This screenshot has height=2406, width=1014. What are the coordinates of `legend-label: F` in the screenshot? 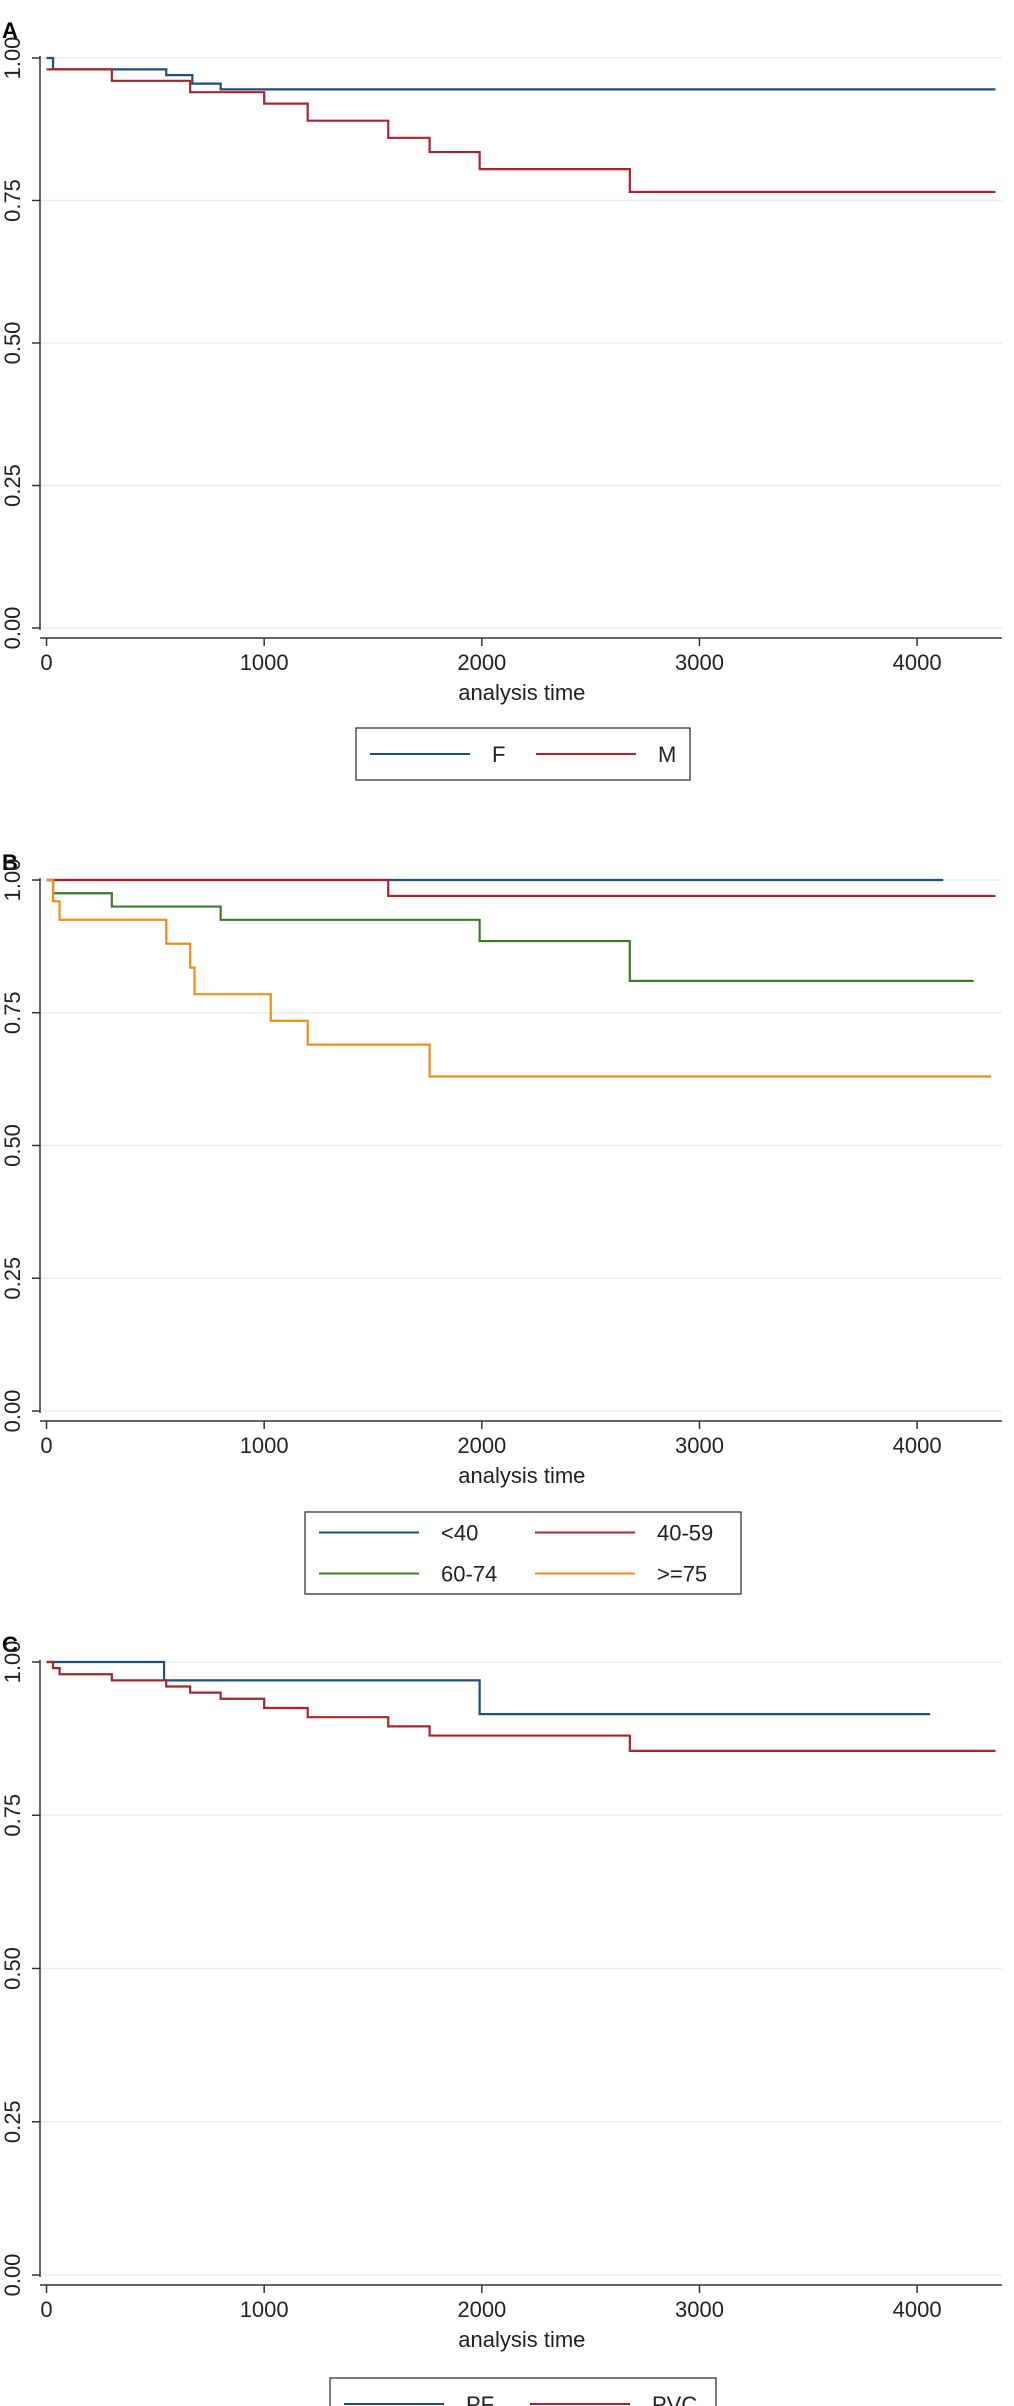 It's located at (498, 754).